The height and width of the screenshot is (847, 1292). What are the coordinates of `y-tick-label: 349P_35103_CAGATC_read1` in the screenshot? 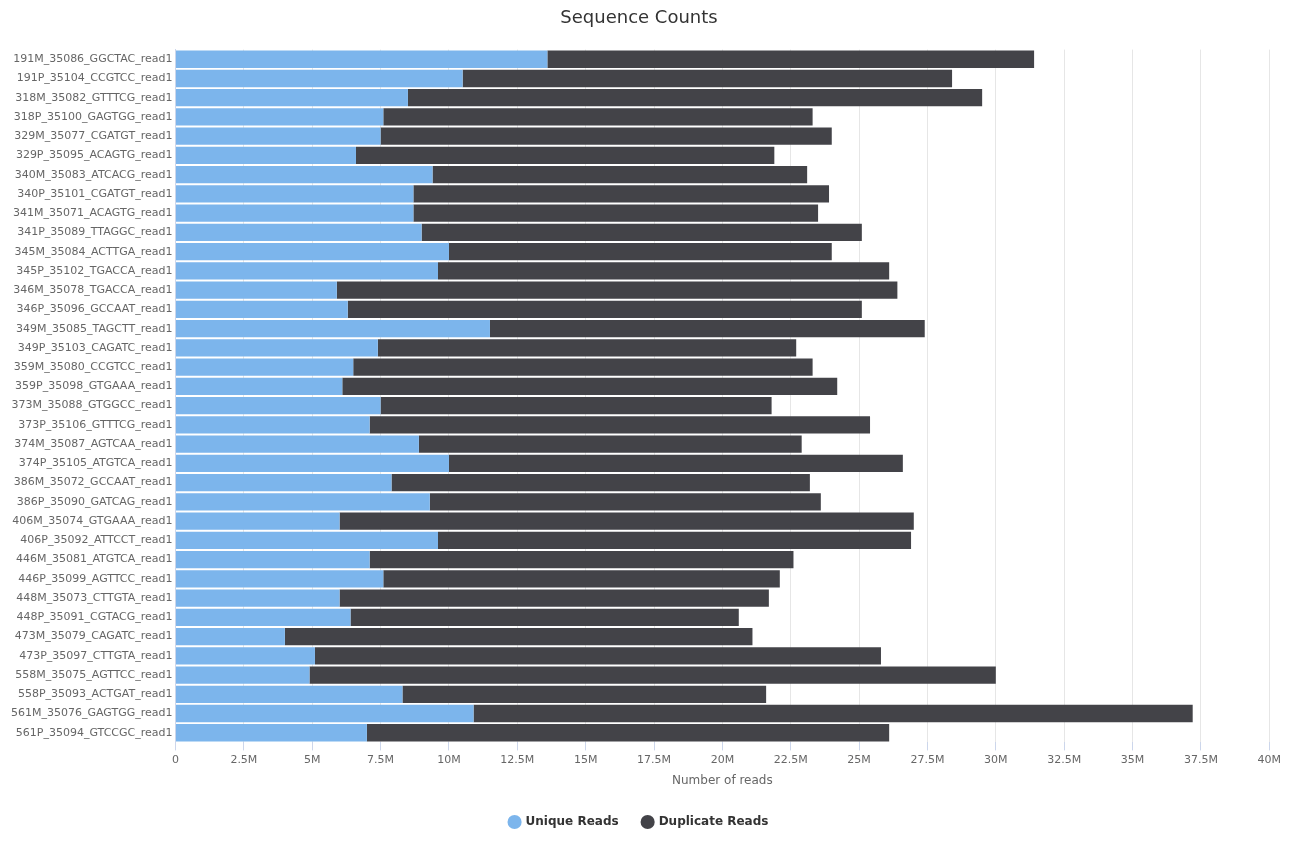 It's located at (95, 347).